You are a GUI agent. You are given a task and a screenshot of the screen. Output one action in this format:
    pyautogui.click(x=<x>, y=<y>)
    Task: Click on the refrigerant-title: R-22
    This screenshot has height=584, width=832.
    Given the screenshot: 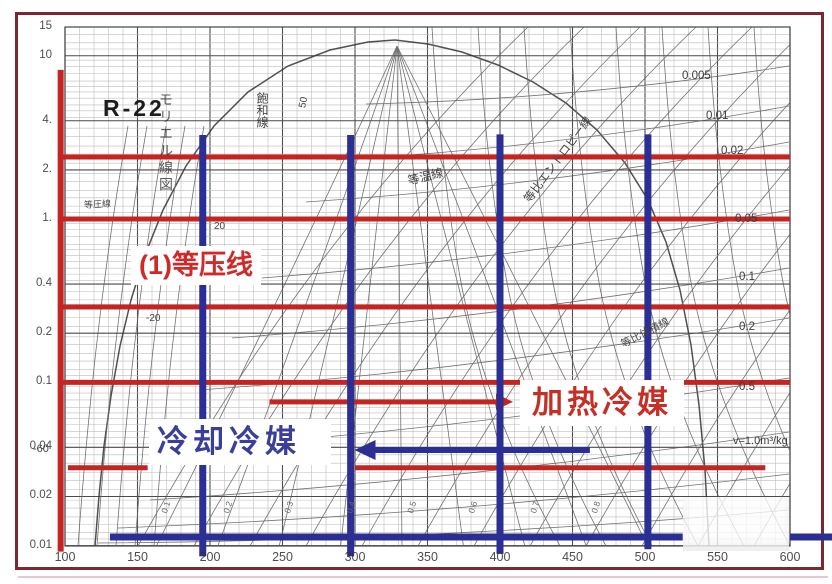 What is the action you would take?
    pyautogui.click(x=134, y=108)
    